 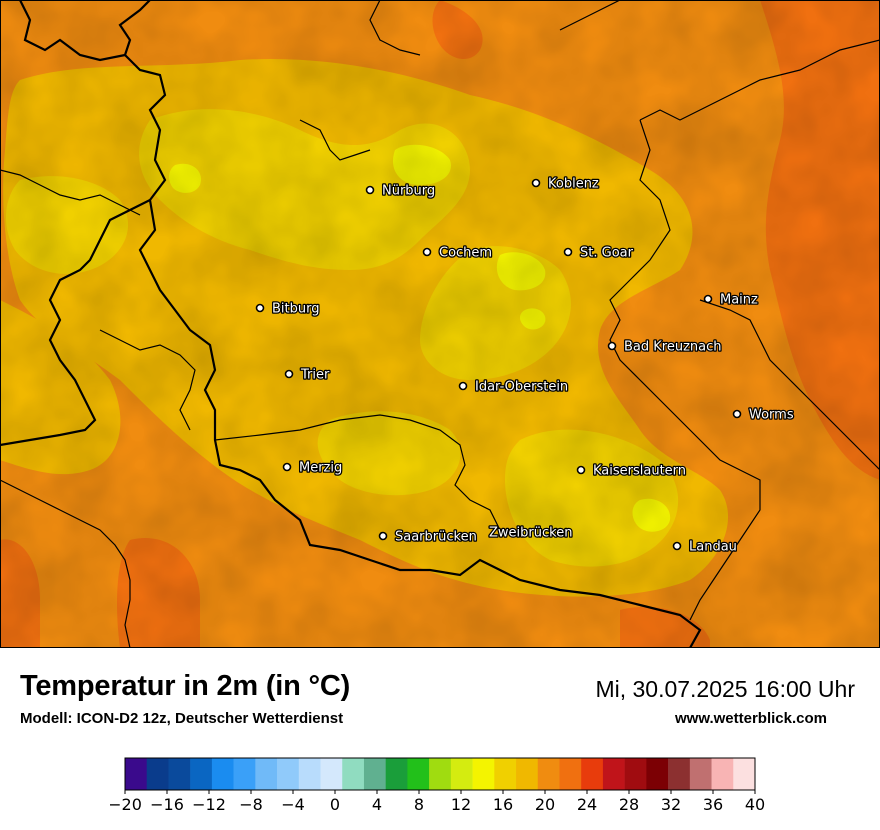 I want to click on city-label: Merzig, so click(x=320, y=468).